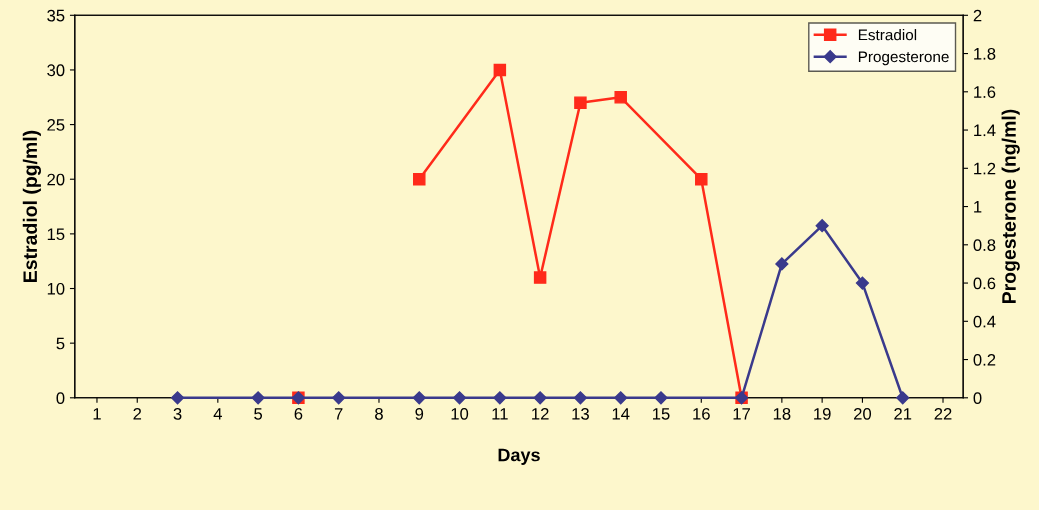 This screenshot has height=510, width=1039. What do you see at coordinates (258, 414) in the screenshot?
I see `x-tick-label: 5` at bounding box center [258, 414].